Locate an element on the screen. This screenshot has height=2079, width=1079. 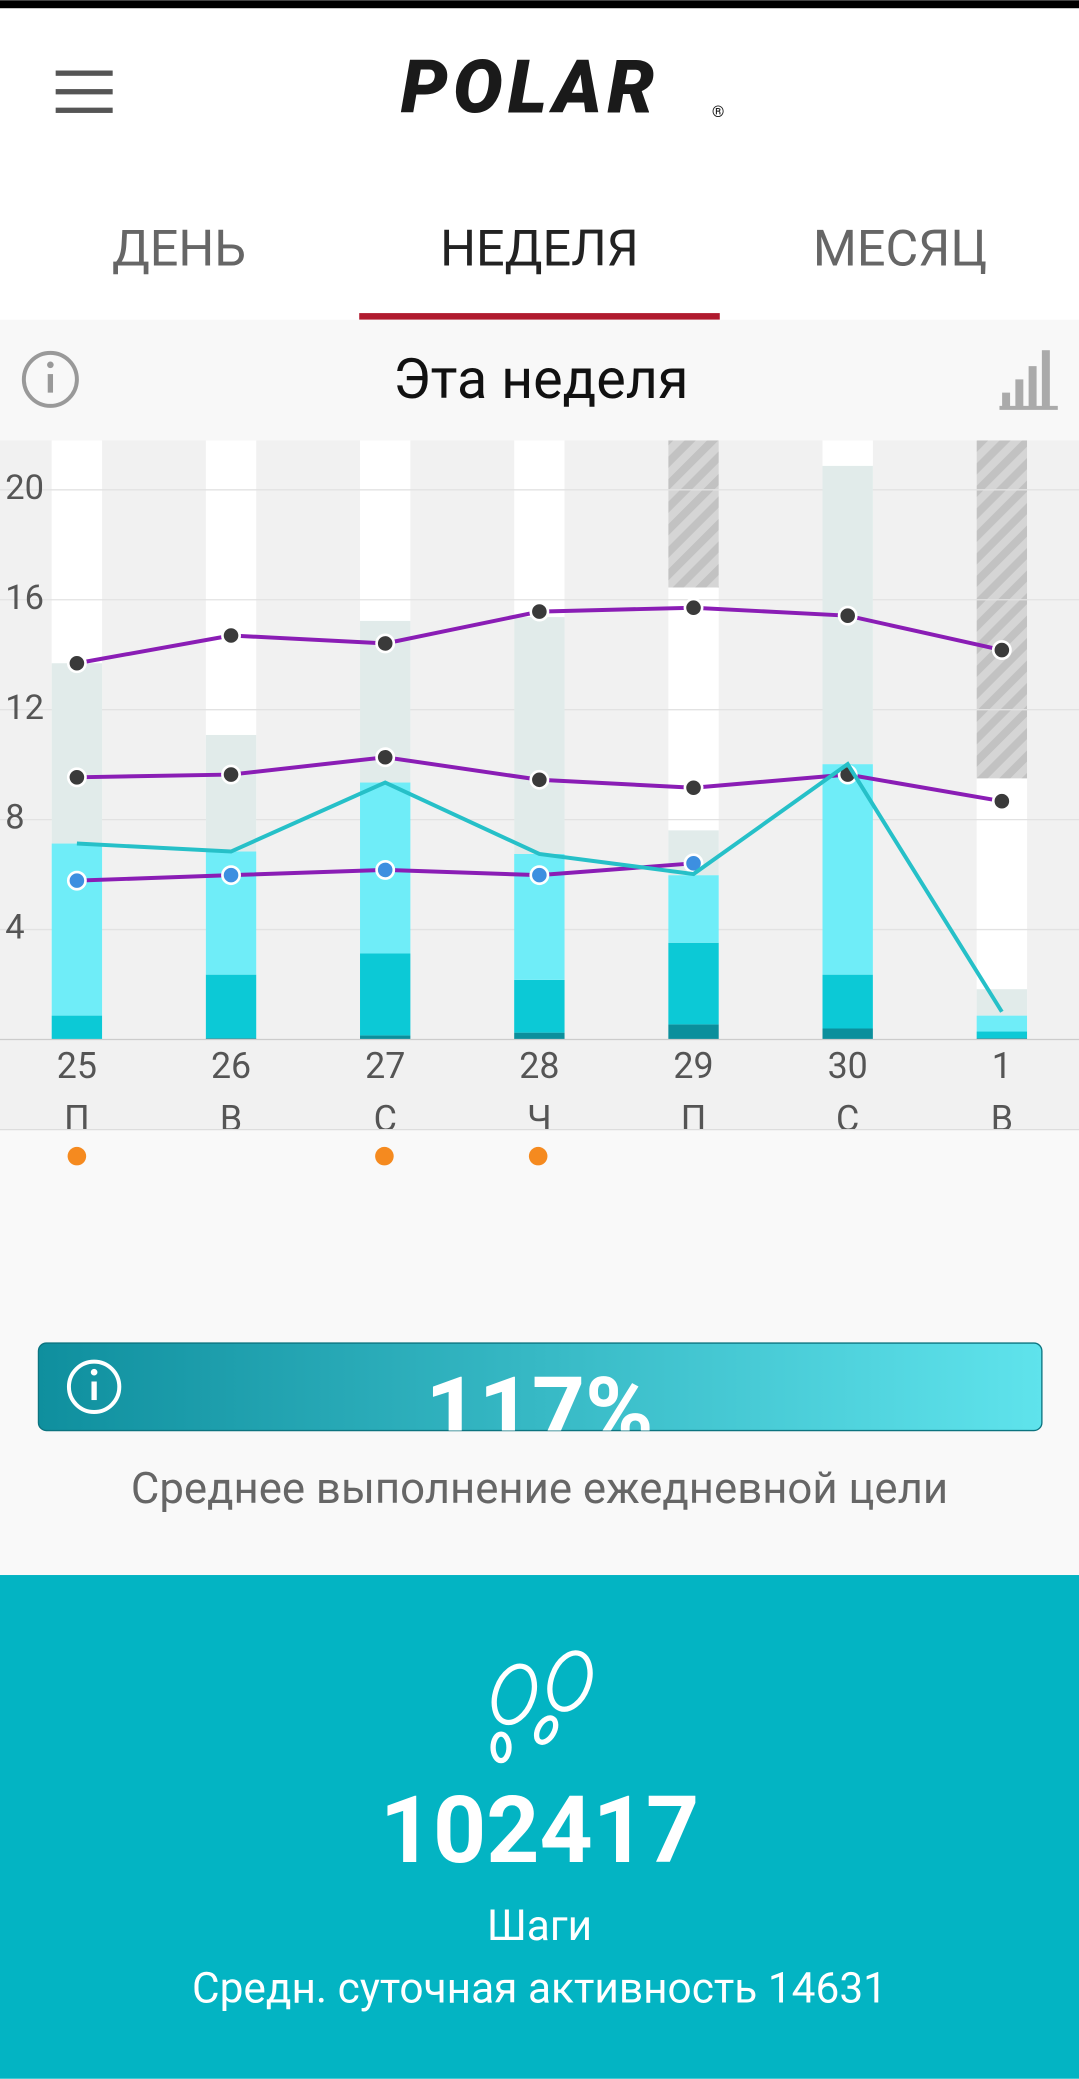
chart-type-button is located at coordinates (1028, 380).